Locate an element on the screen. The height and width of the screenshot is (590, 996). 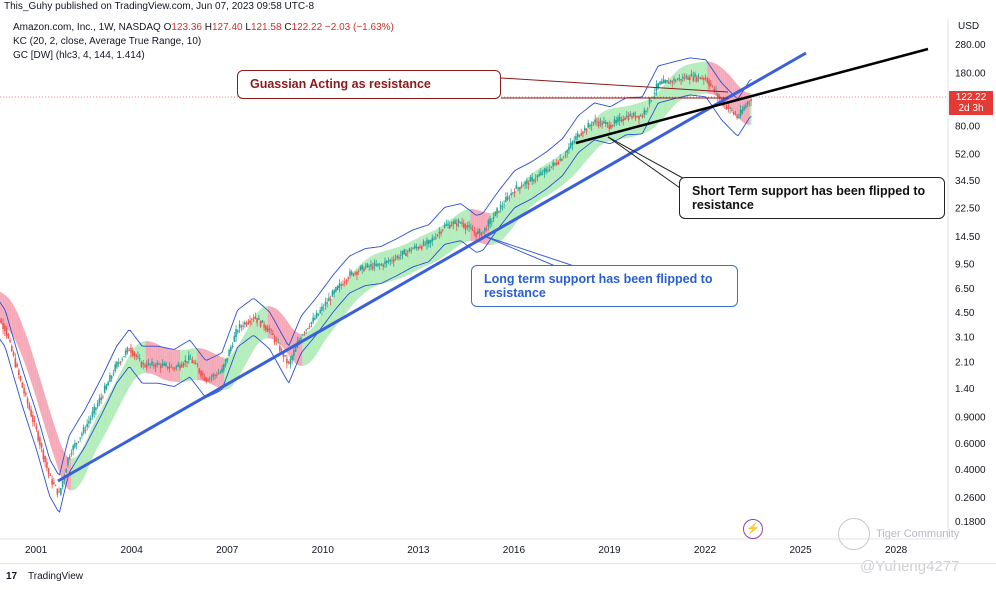
tradingview-logo-icon: 17 is located at coordinates (11, 576).